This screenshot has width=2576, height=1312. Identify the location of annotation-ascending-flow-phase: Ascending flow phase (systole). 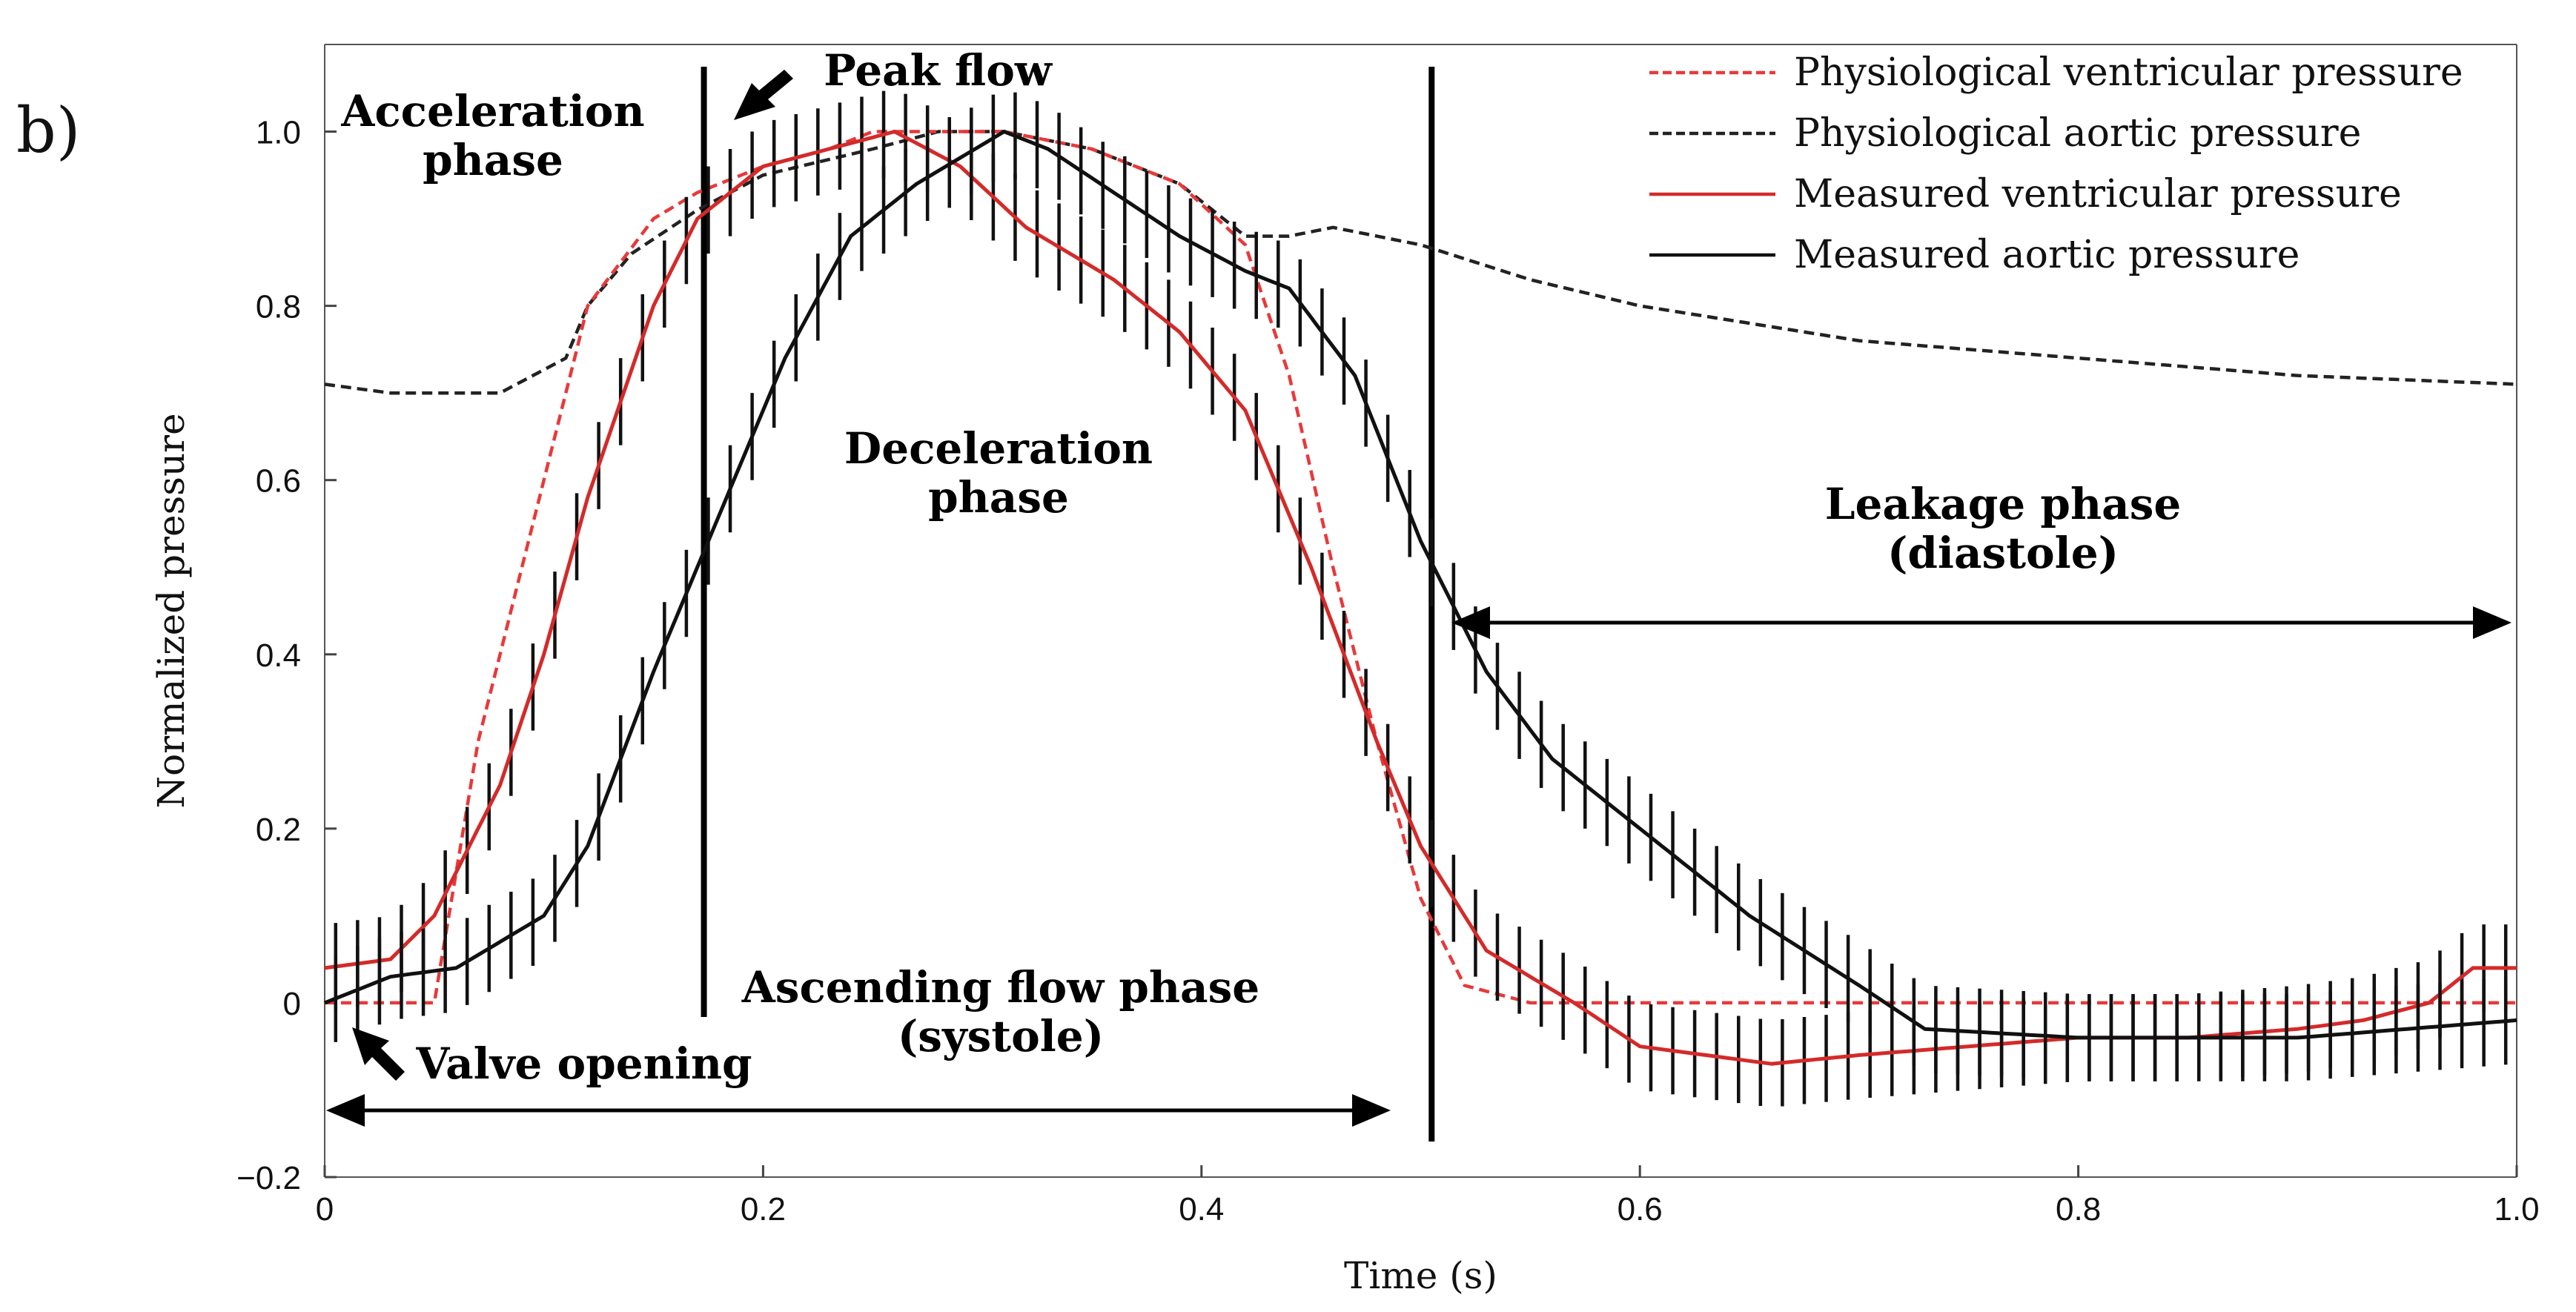
(1000, 1011).